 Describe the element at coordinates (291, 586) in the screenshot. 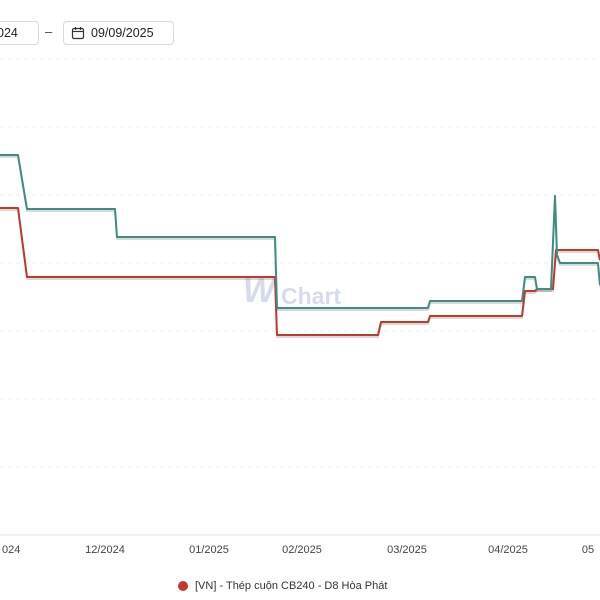

I see `legend-entry: [VN] - Thép cuộn CB240 - D8 Hòa Phát` at that location.